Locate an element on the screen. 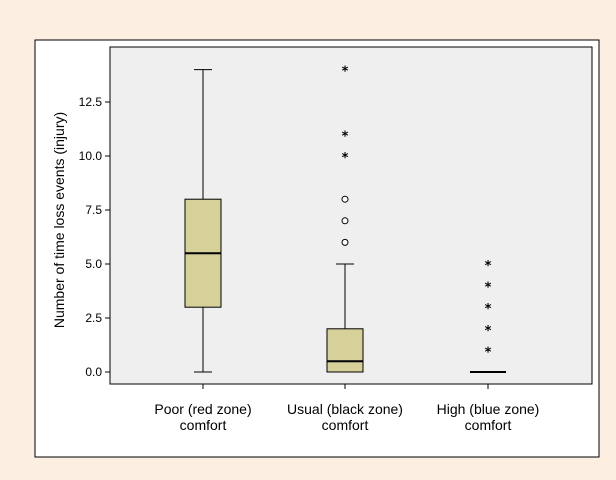 This screenshot has height=480, width=616. y-tick-label: 5.0 is located at coordinates (93, 264).